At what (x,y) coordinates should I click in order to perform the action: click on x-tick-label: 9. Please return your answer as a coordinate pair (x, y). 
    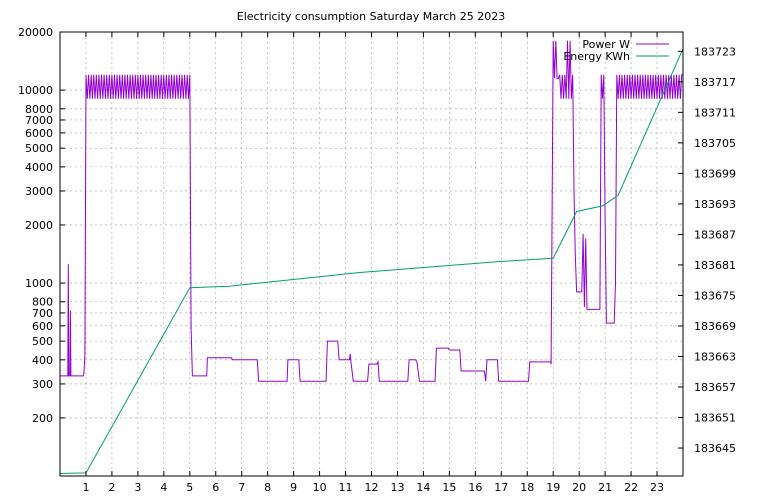
    Looking at the image, I should click on (293, 487).